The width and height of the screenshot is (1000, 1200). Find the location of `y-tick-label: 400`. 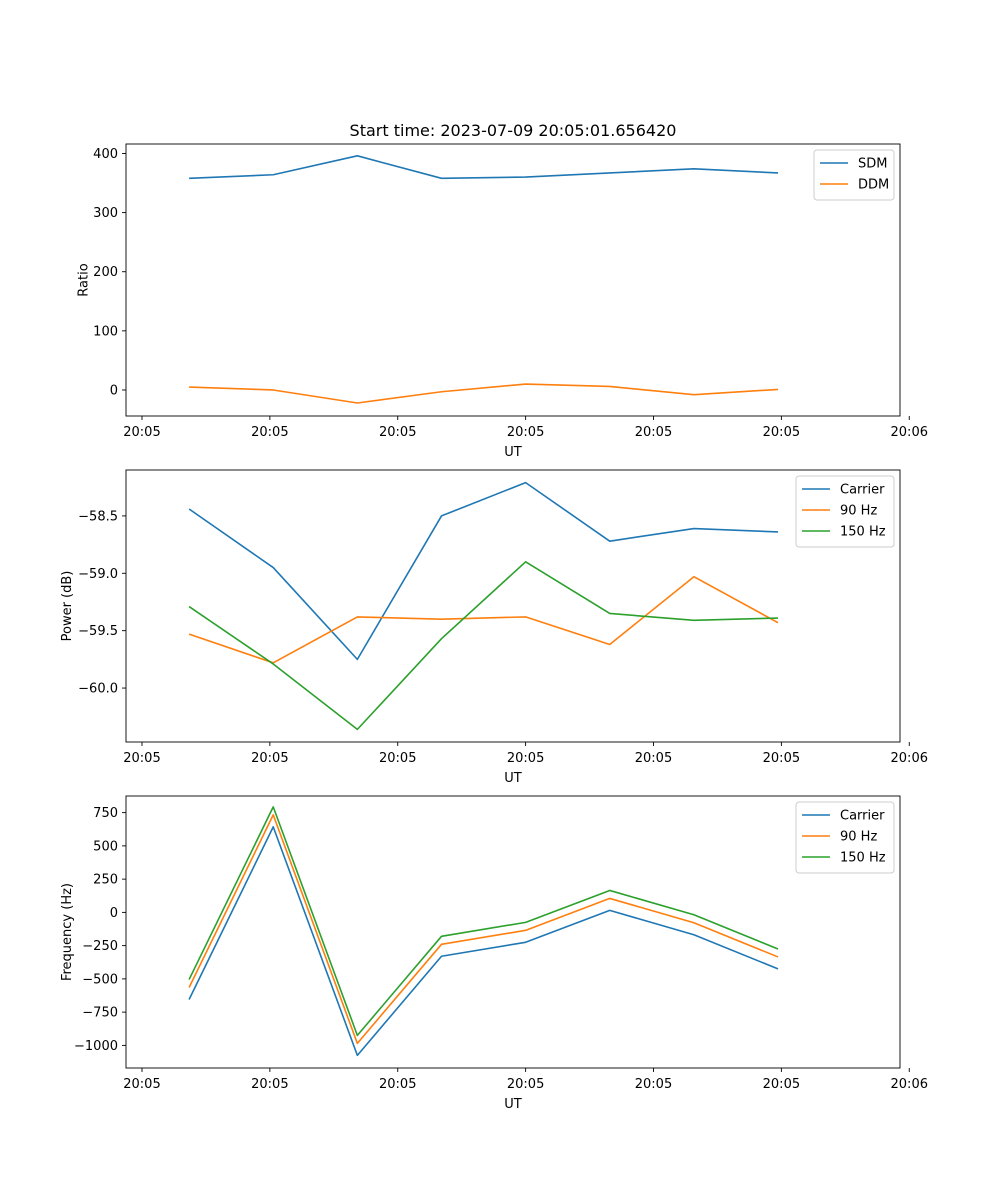

y-tick-label: 400 is located at coordinates (105, 154).